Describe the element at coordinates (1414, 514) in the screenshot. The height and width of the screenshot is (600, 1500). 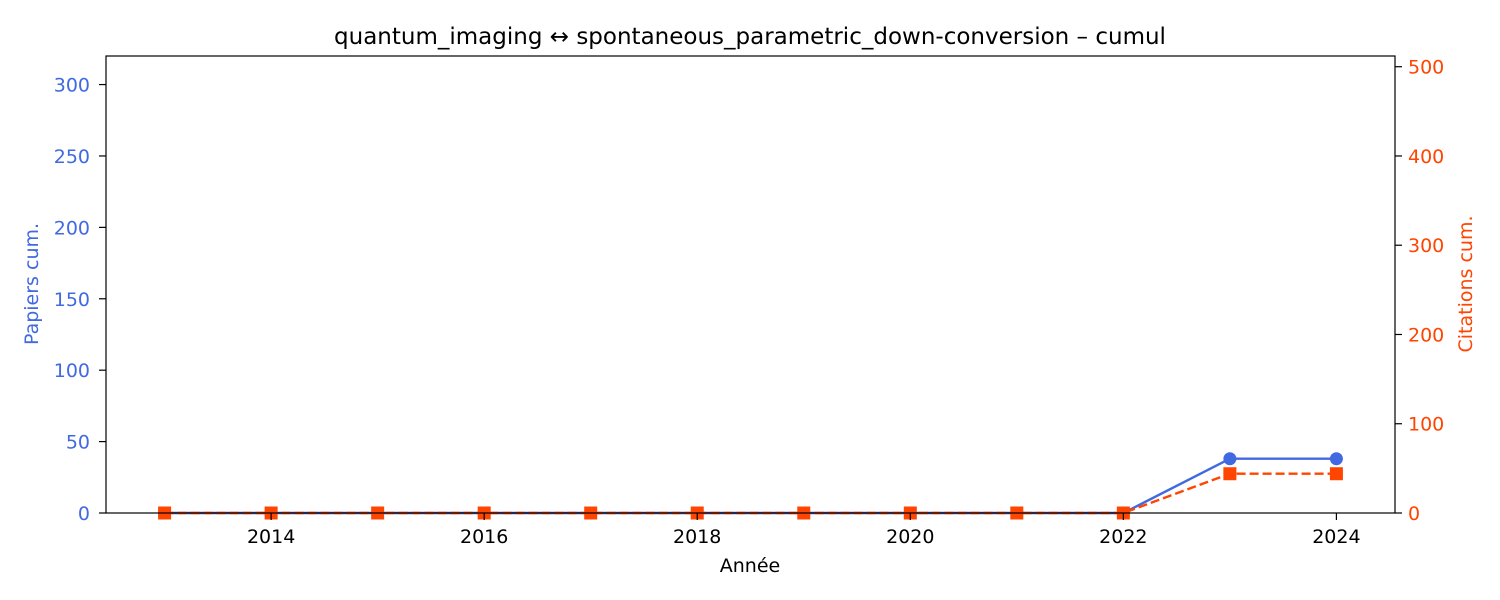
I see `y-right-tick-label: 0` at that location.